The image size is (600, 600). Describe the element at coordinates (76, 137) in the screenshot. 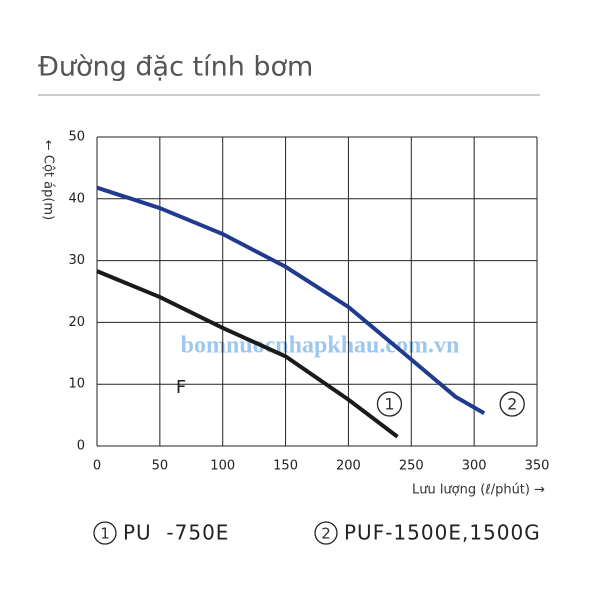

I see `y-tick-label: 50` at that location.